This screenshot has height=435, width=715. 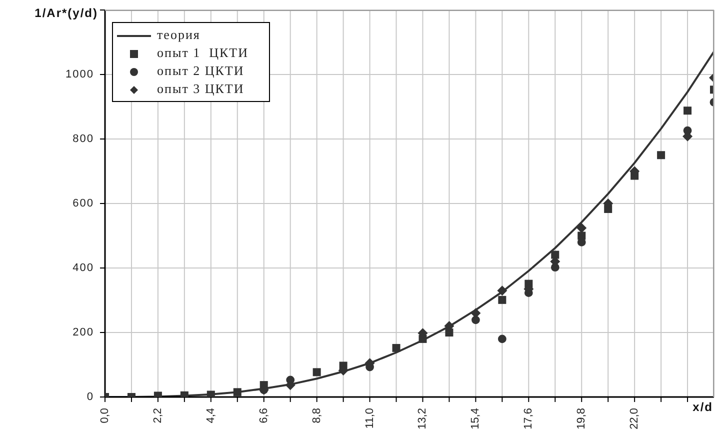 What do you see at coordinates (83, 268) in the screenshot?
I see `y-tick-label: 400` at bounding box center [83, 268].